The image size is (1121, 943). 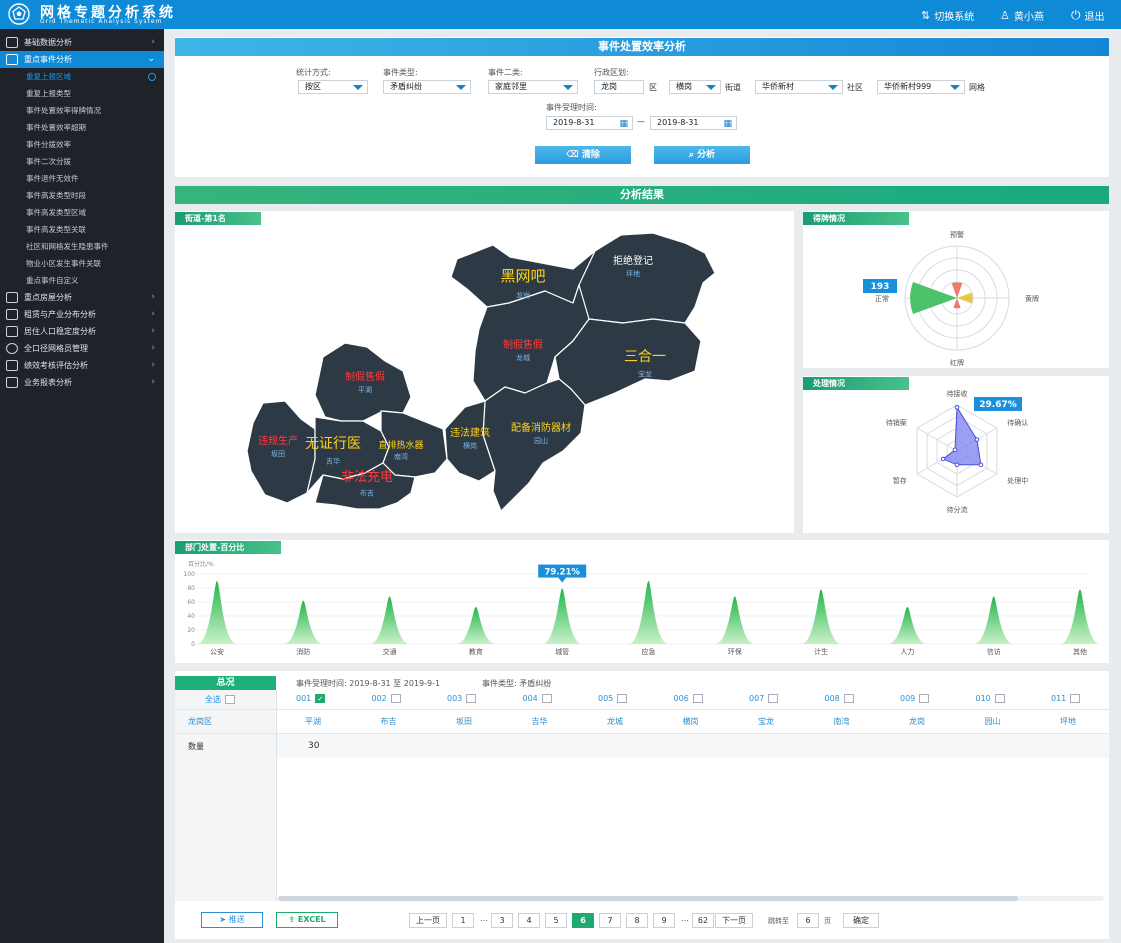 I want to click on overview-tab: 总况, so click(x=225, y=683).